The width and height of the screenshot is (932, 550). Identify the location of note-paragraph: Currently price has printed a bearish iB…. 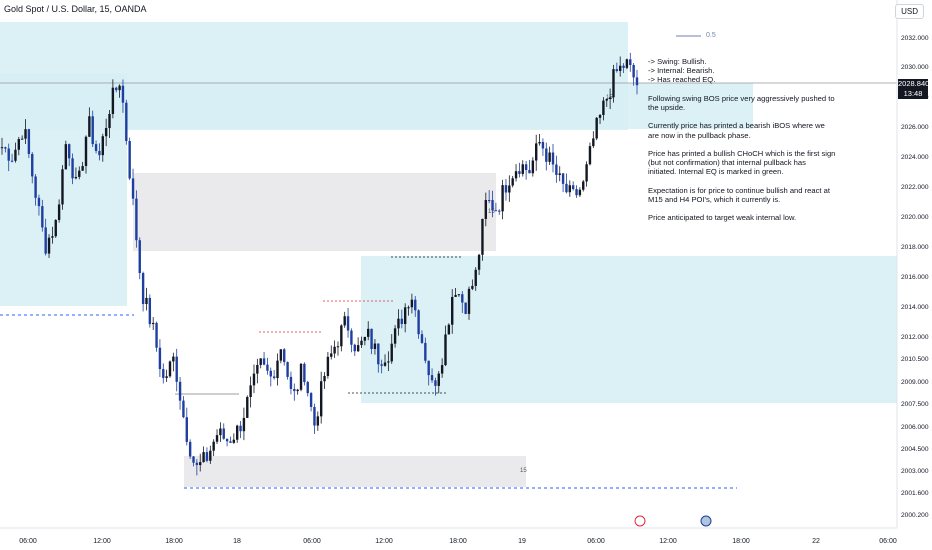
(736, 130).